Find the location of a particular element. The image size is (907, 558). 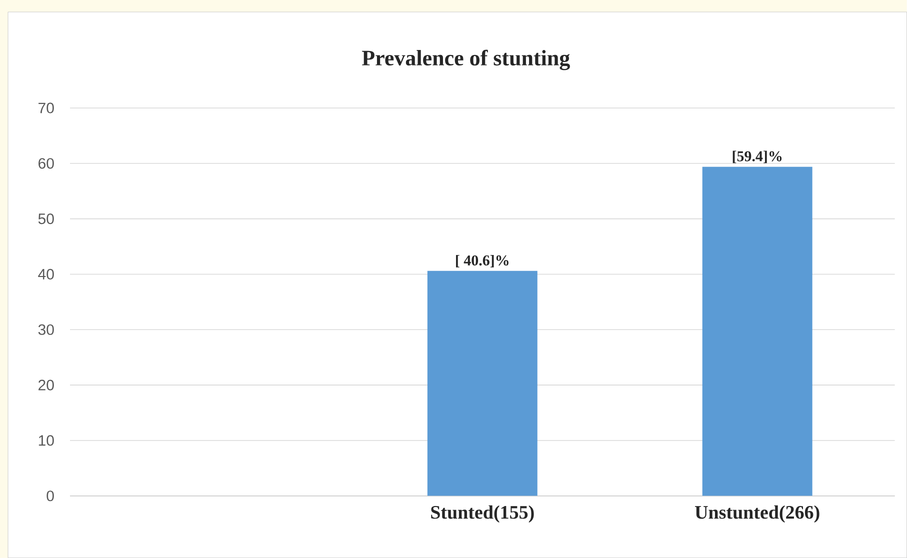

y-tick-label: 60 is located at coordinates (46, 163).